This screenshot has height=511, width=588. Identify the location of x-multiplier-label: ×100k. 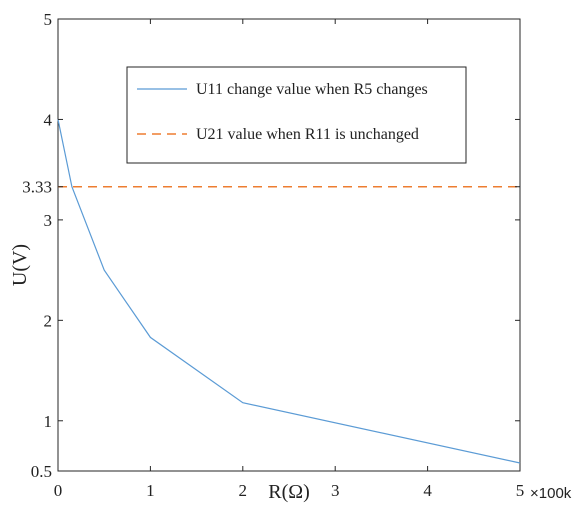
(551, 493).